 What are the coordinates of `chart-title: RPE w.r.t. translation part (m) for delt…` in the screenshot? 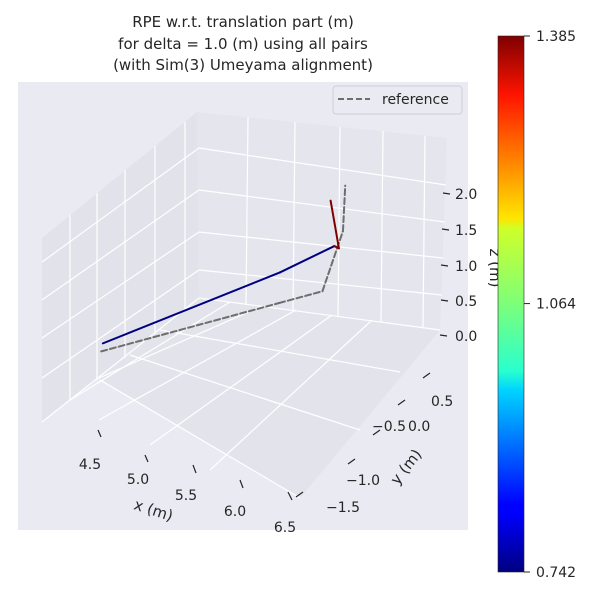 It's located at (243, 43).